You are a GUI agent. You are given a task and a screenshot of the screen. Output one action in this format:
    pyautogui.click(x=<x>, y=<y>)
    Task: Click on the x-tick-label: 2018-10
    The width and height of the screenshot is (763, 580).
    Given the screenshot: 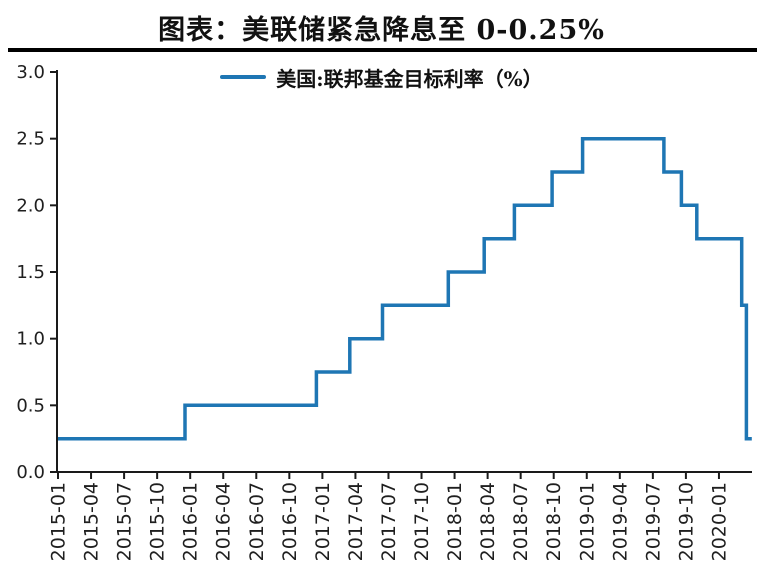 What is the action you would take?
    pyautogui.click(x=554, y=521)
    